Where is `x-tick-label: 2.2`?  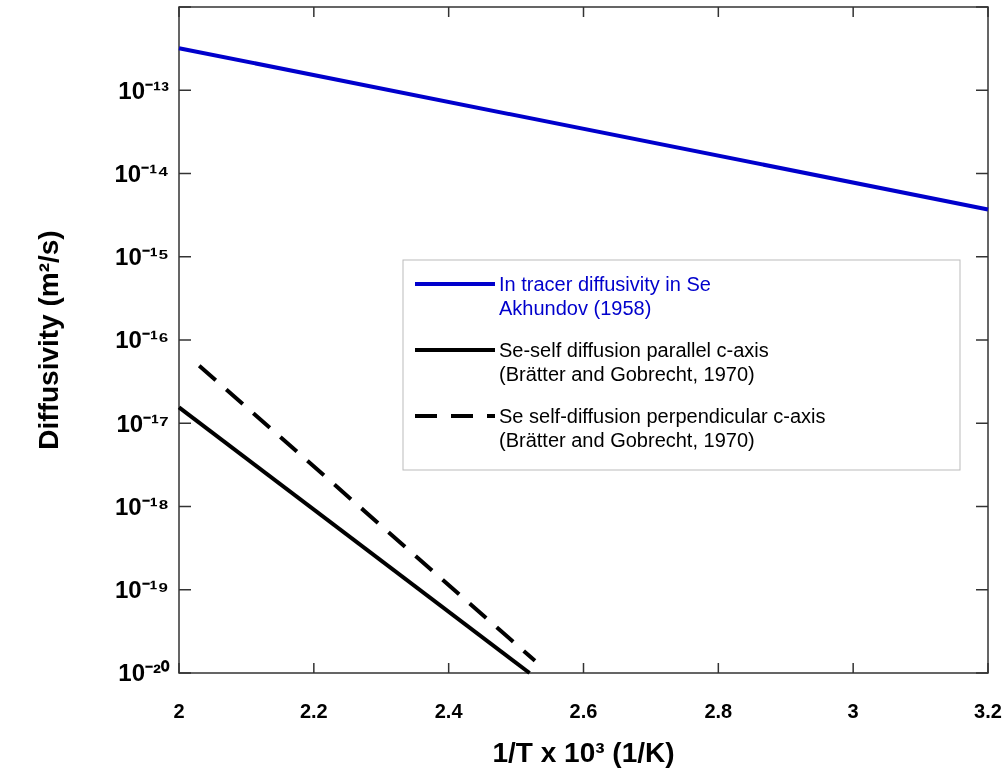
x-tick-label: 2.2 is located at coordinates (313, 711).